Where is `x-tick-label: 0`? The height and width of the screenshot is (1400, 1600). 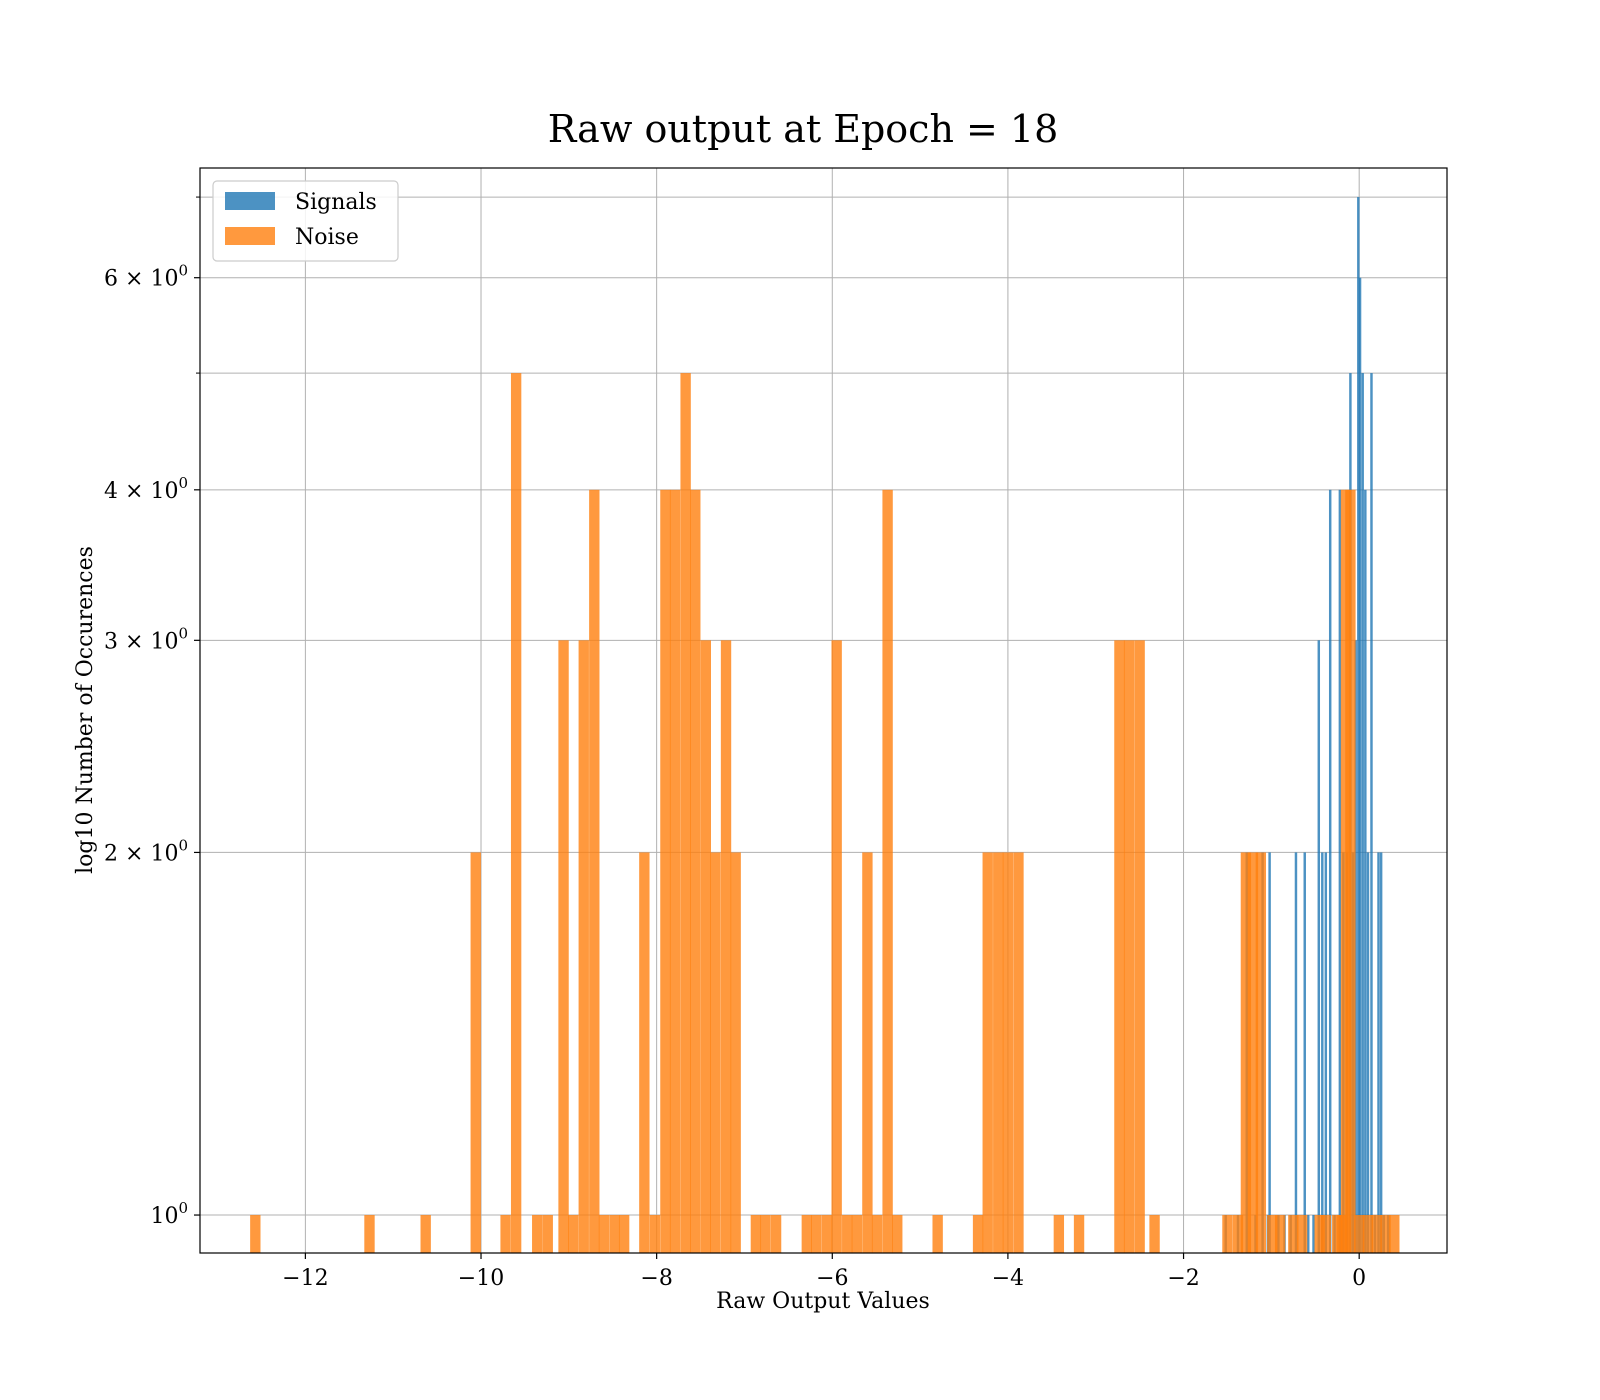 x-tick-label: 0 is located at coordinates (1359, 1278).